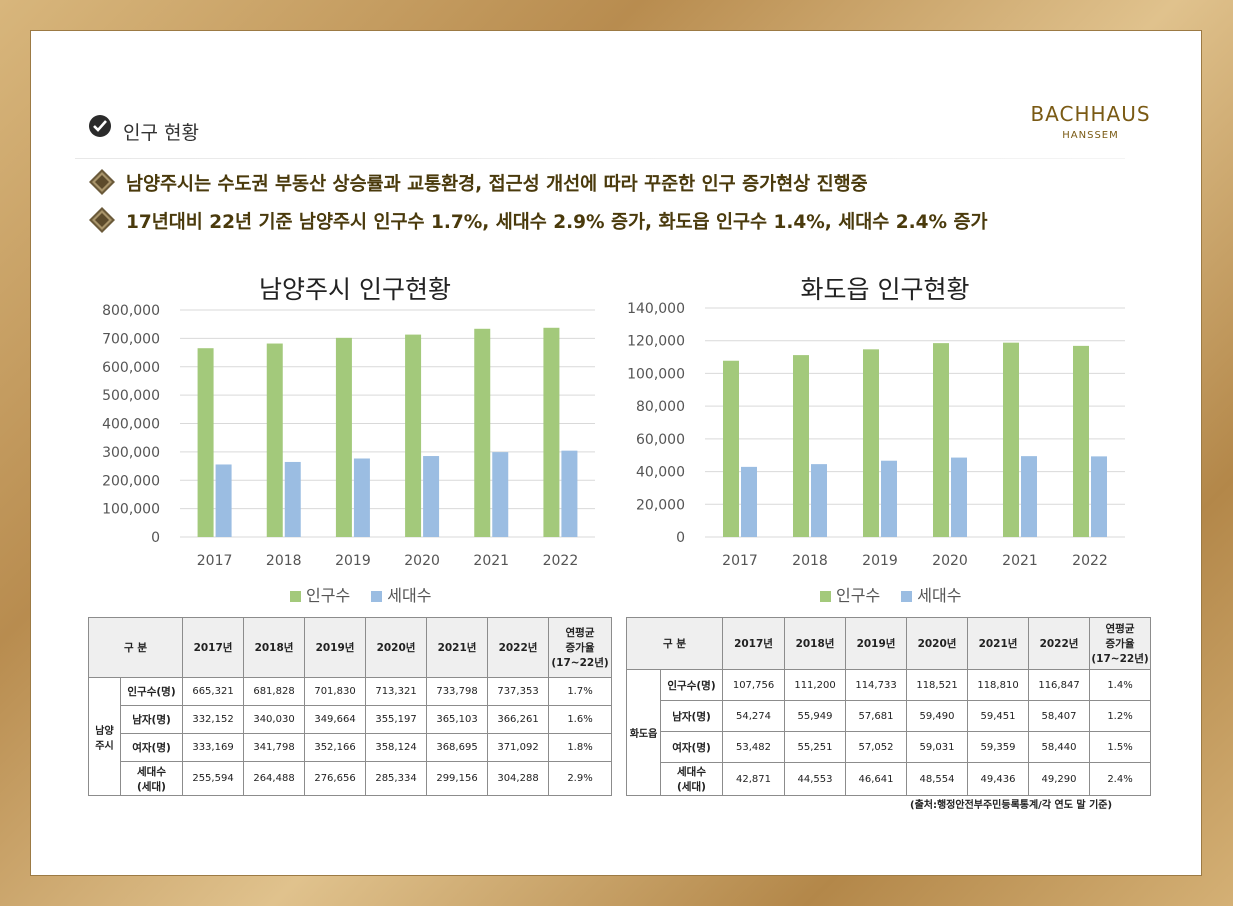  What do you see at coordinates (335, 747) in the screenshot?
I see `cell: 352,166` at bounding box center [335, 747].